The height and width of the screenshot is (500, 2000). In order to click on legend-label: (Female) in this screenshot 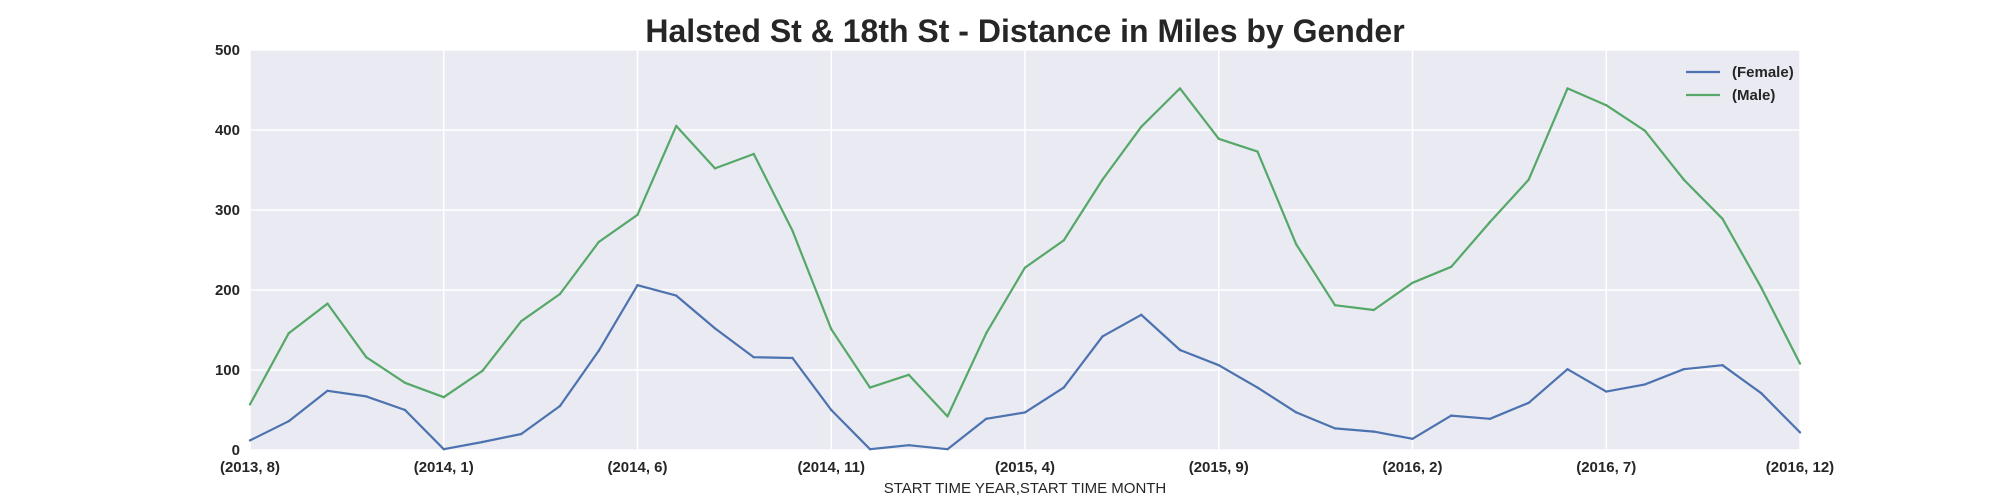, I will do `click(1763, 72)`.